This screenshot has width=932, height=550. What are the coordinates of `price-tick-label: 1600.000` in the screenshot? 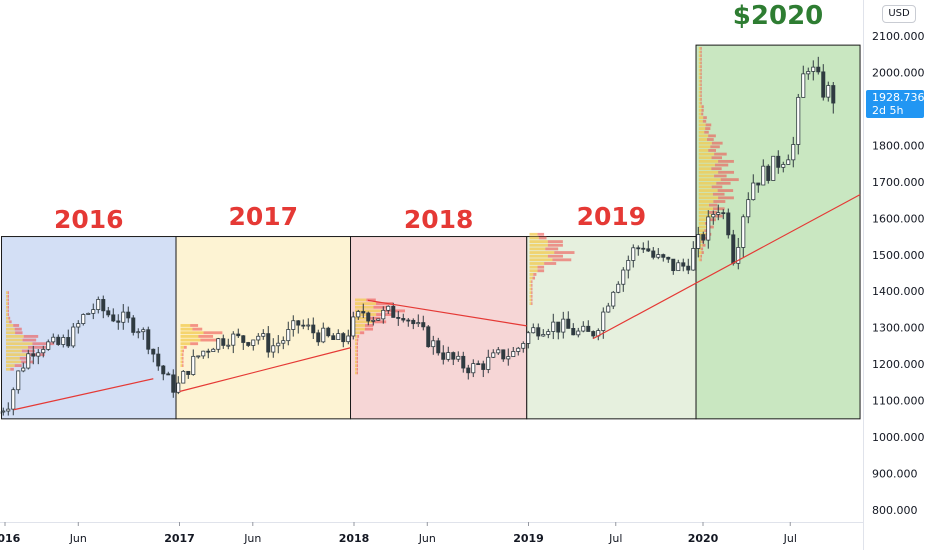 It's located at (898, 218).